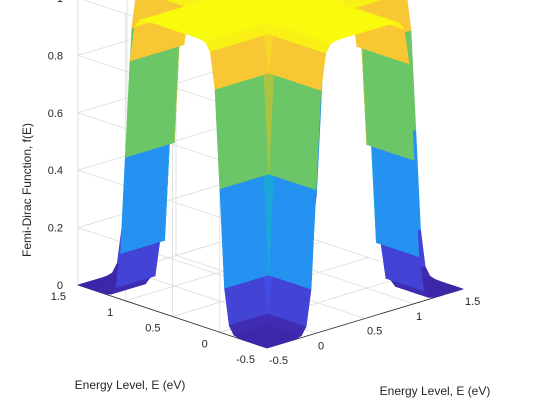  Describe the element at coordinates (58, 297) in the screenshot. I see `y-tick-label: 1.5` at that location.